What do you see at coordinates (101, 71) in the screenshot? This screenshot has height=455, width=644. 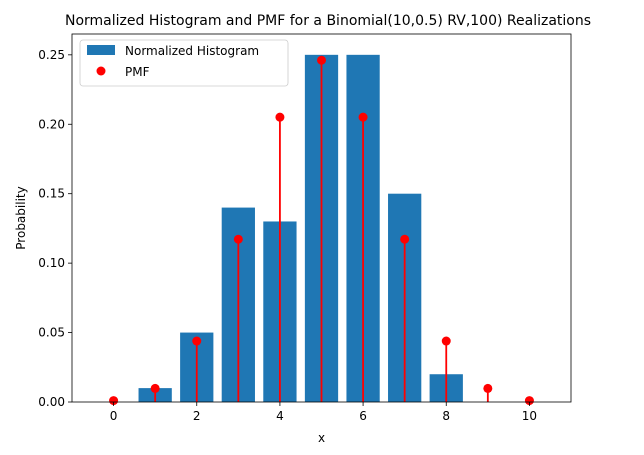 I see `legend-swatch-pmf` at bounding box center [101, 71].